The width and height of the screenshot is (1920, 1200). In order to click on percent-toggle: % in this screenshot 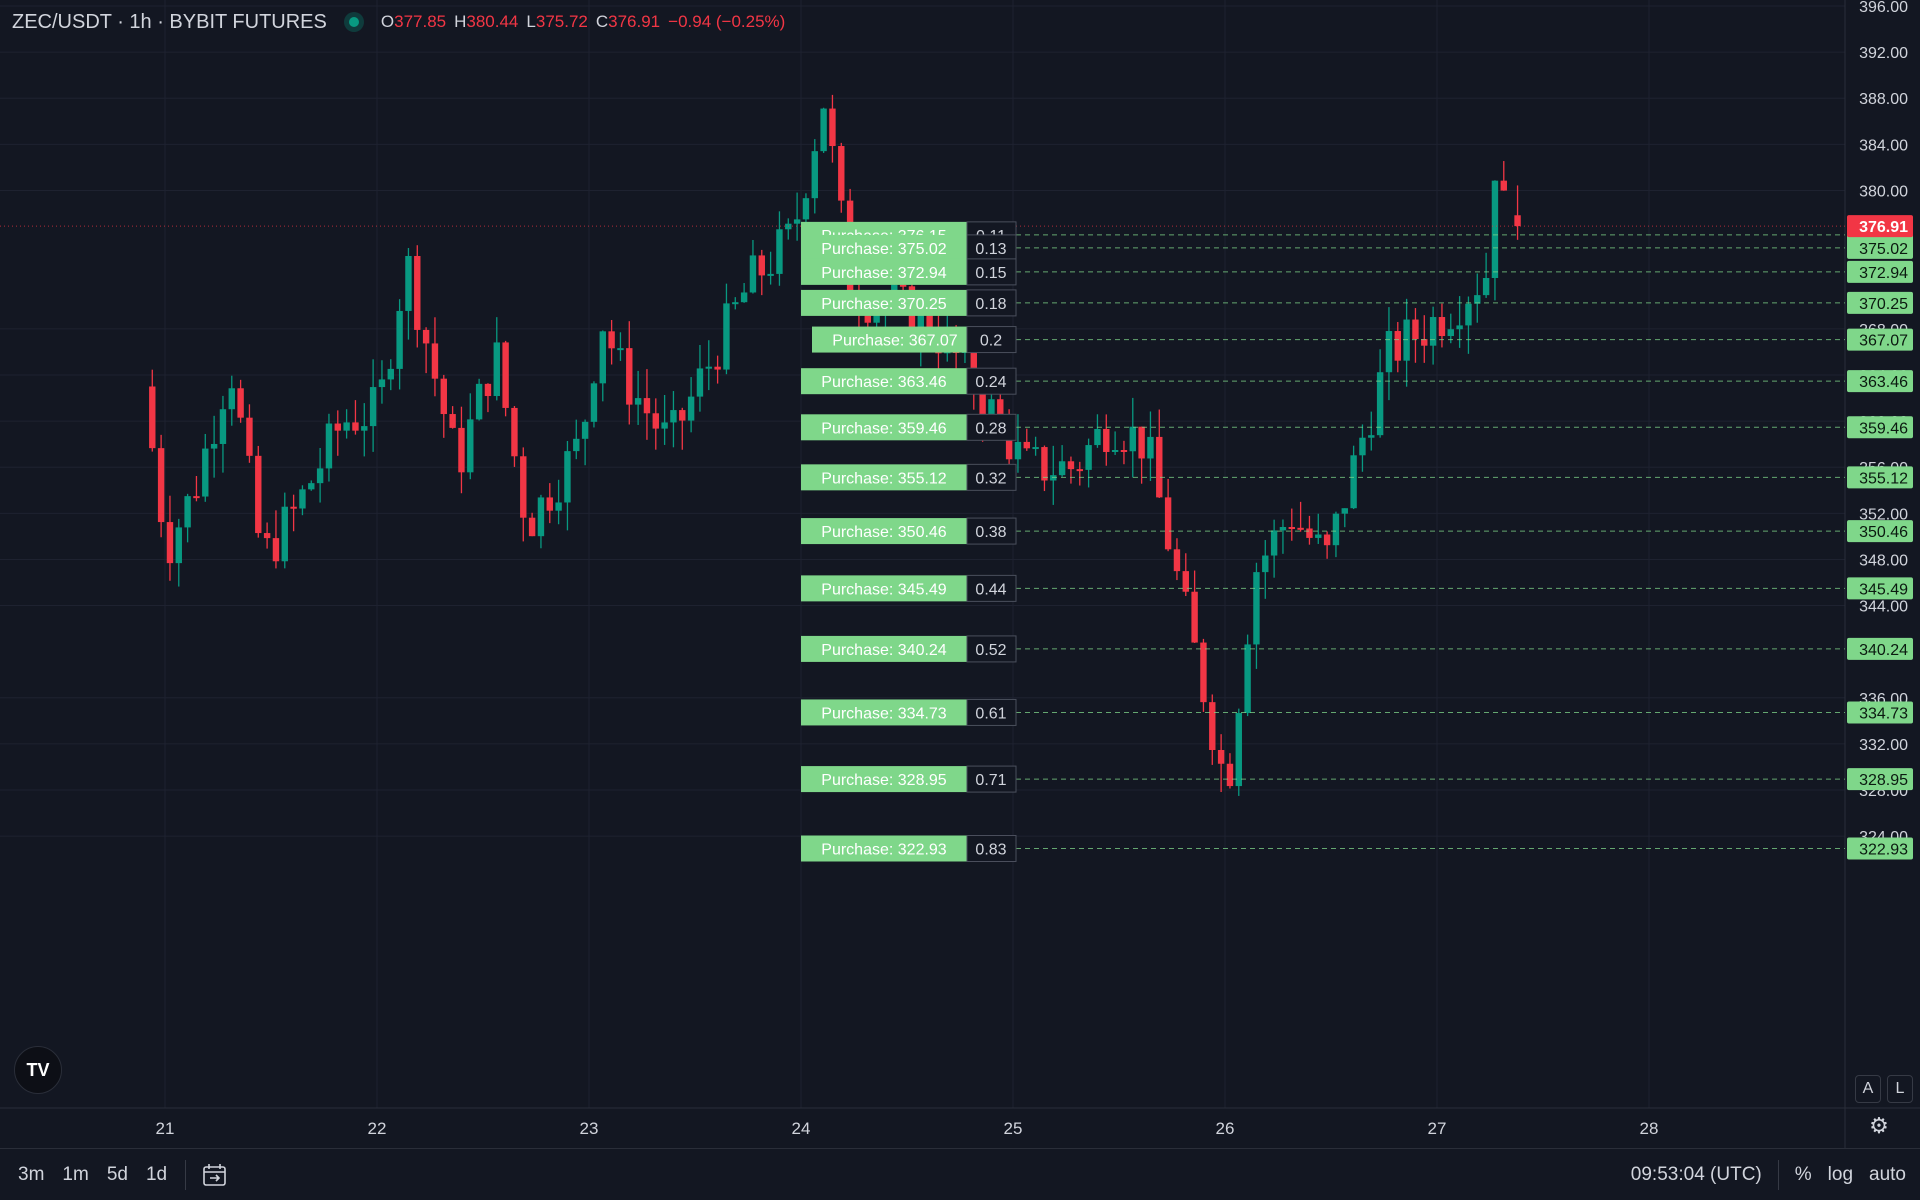, I will do `click(1803, 1174)`.